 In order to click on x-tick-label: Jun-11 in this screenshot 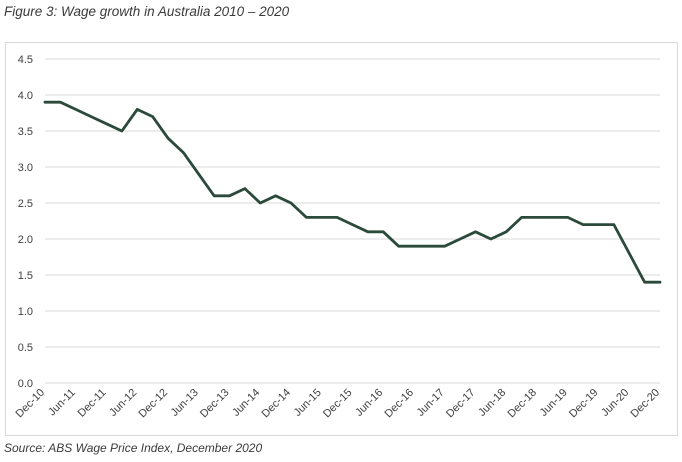, I will do `click(62, 403)`.